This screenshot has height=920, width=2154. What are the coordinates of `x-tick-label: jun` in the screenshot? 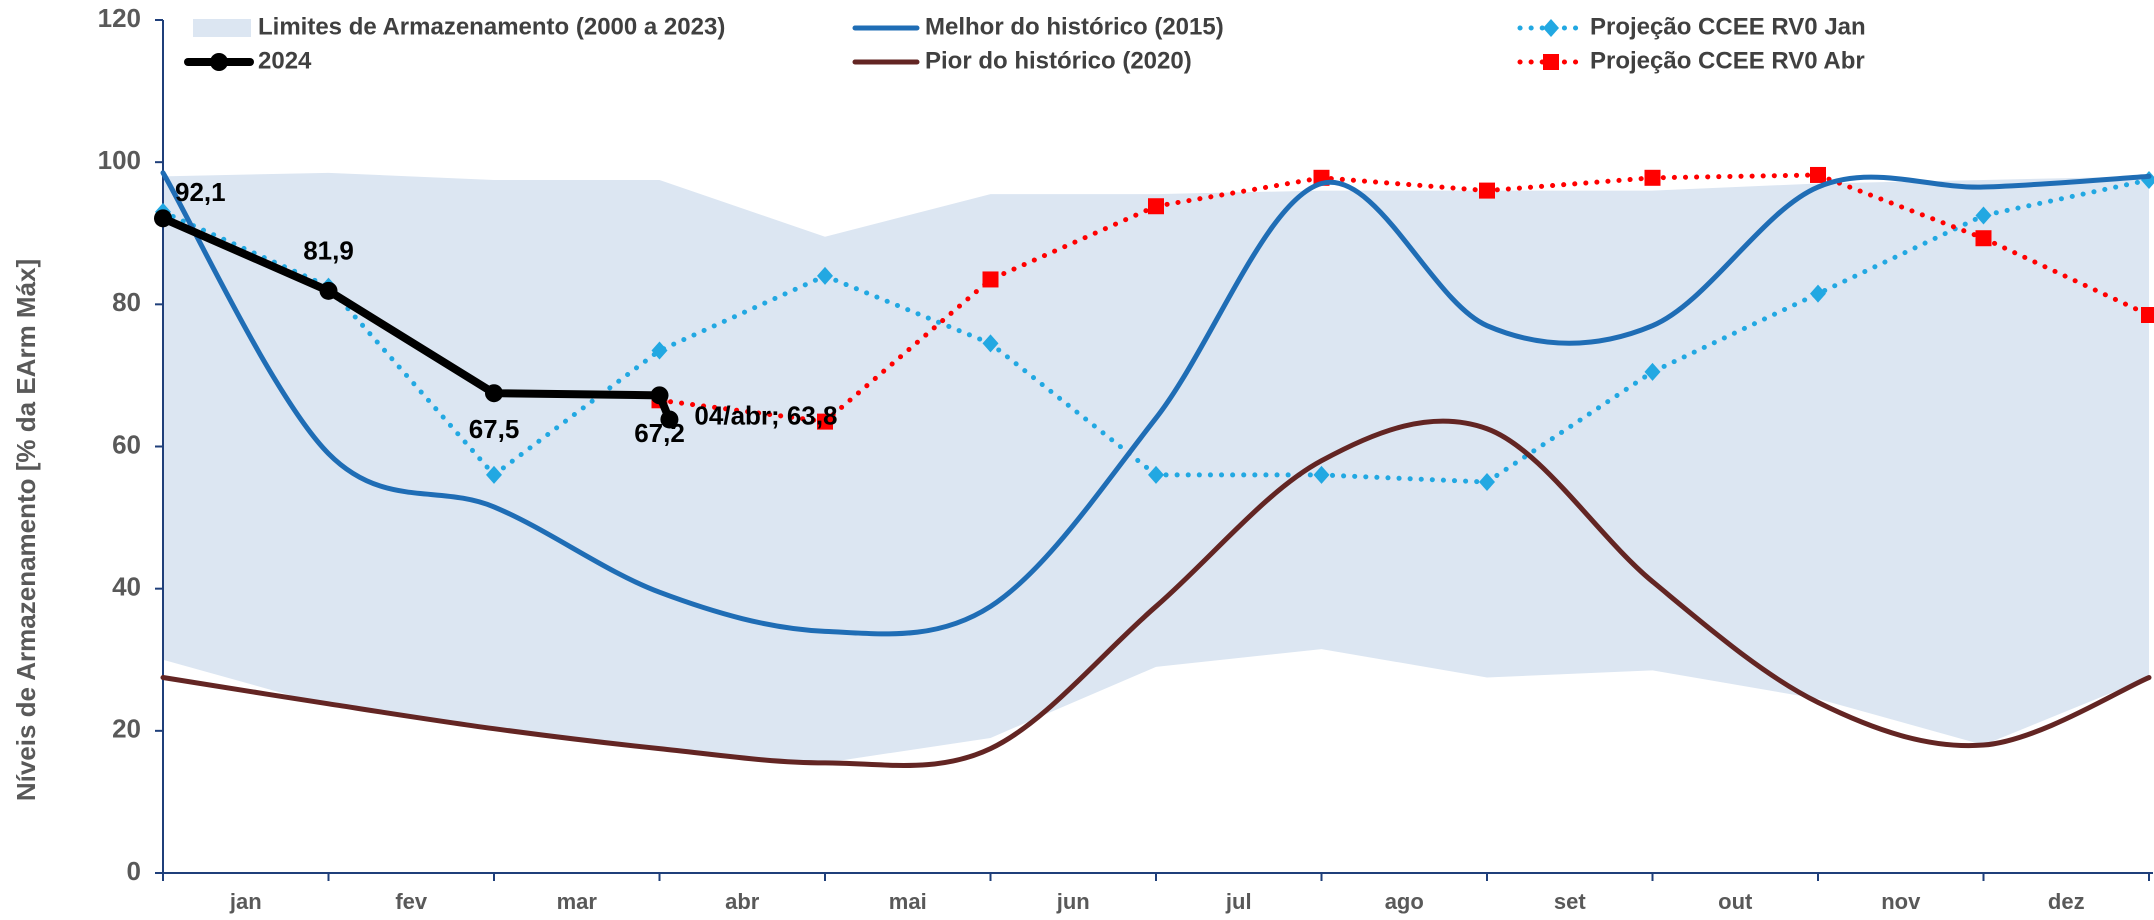 It's located at (1073, 901).